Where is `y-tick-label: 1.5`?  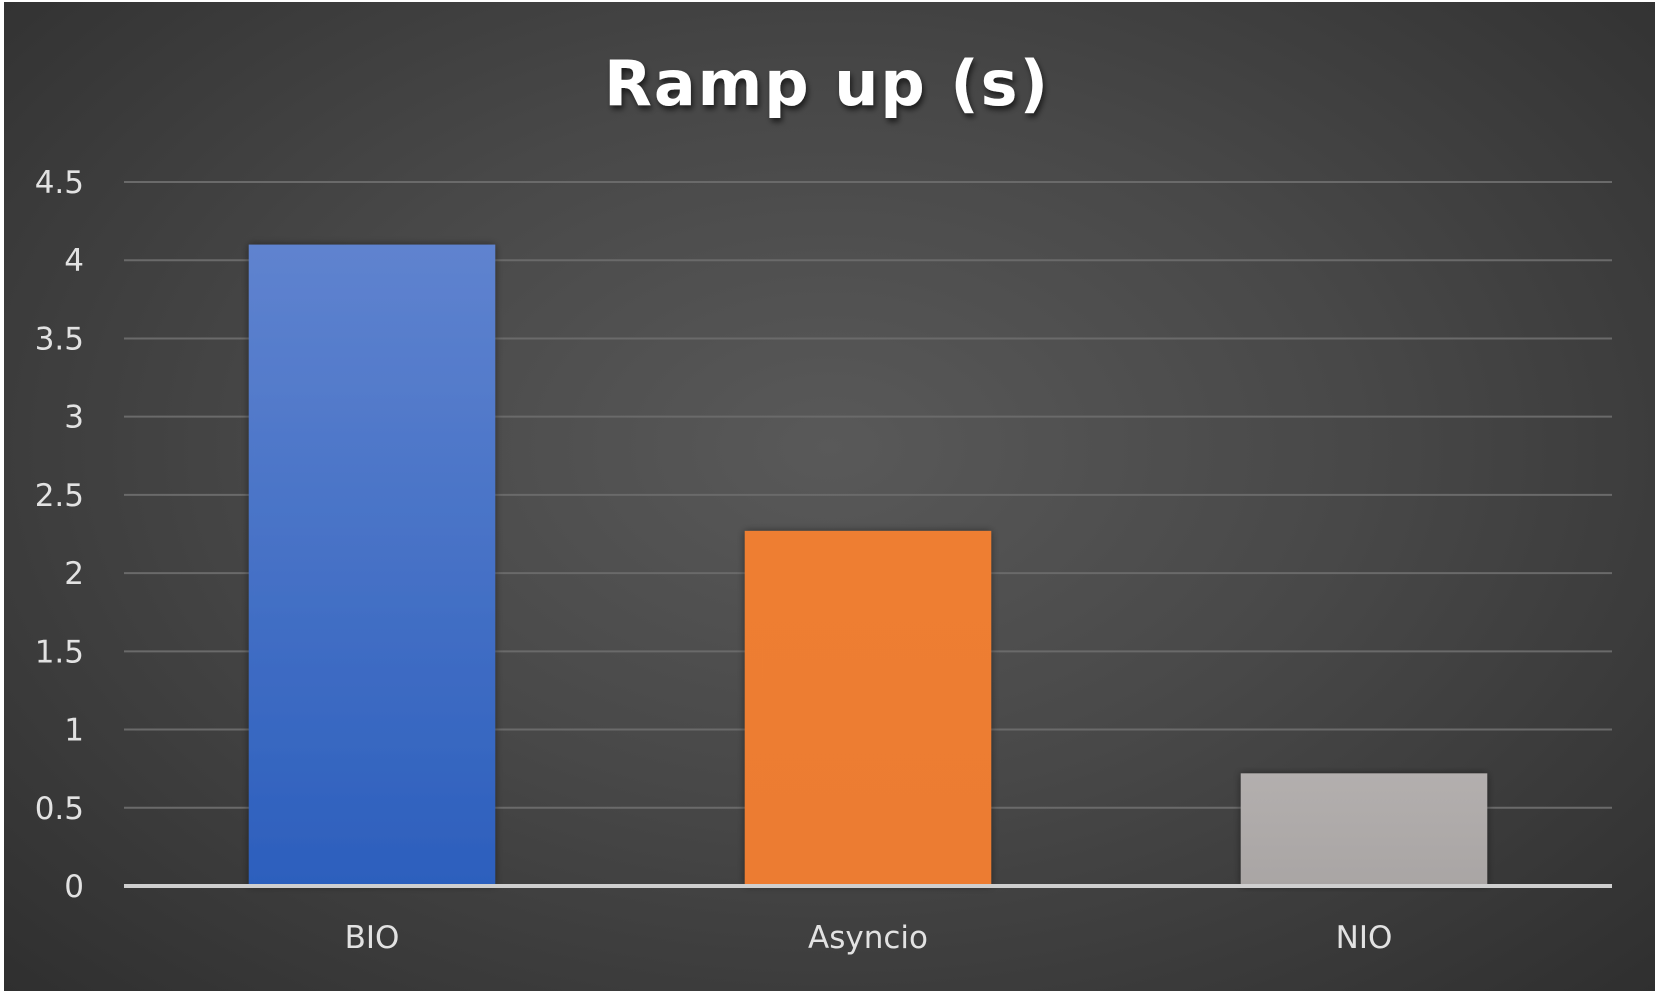 y-tick-label: 1.5 is located at coordinates (59, 652).